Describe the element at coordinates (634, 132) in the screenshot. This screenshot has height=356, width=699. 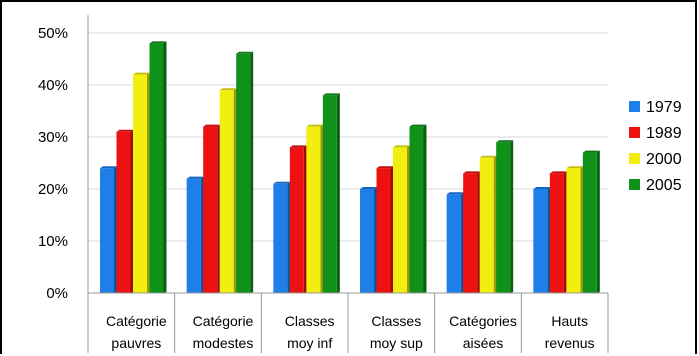
I see `legend-swatch-1989` at that location.